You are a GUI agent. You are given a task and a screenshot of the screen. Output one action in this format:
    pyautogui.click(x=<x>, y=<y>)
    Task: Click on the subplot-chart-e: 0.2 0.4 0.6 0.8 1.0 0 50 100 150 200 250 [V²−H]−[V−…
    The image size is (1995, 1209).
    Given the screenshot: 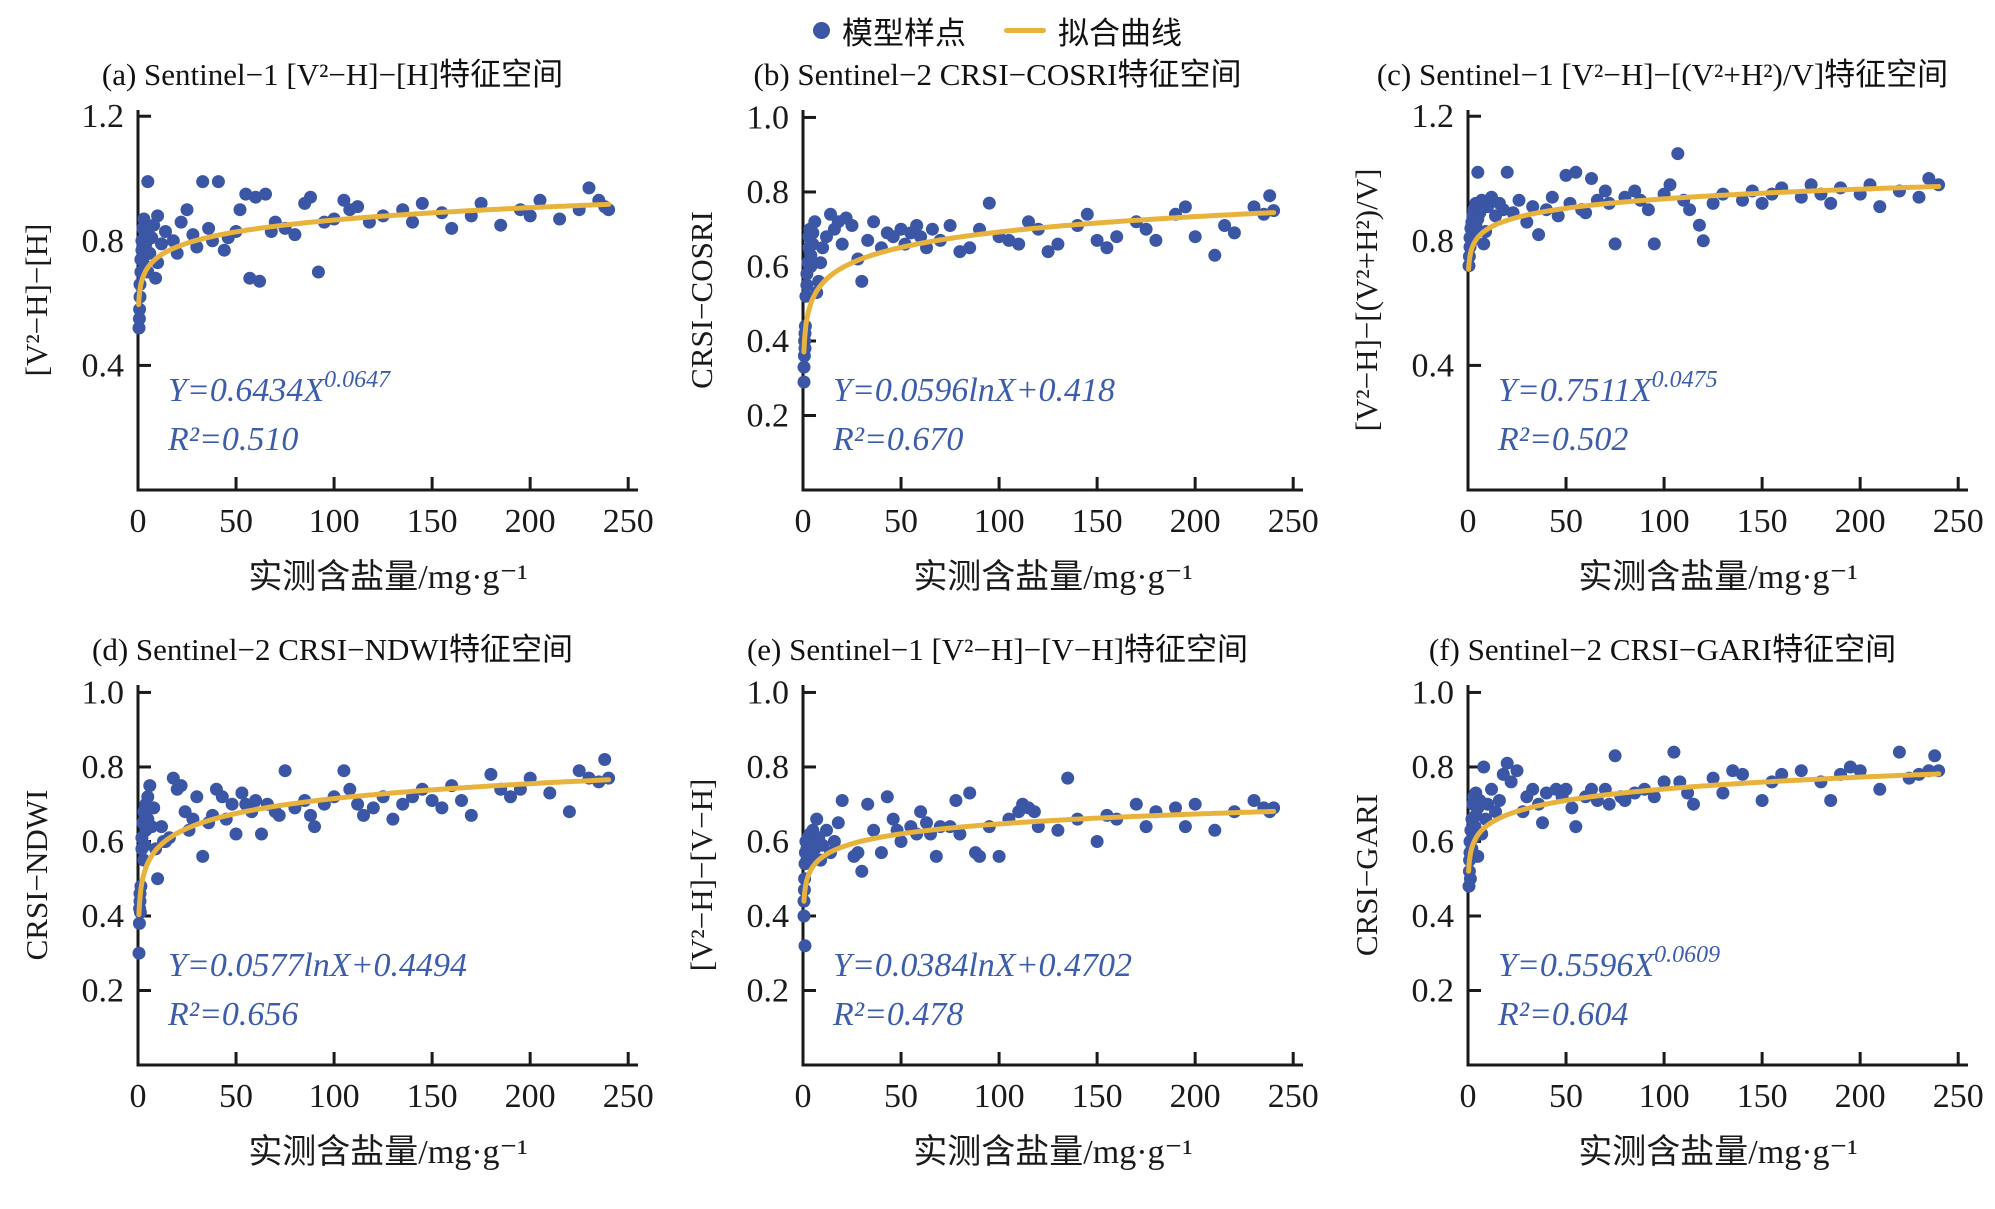 What is the action you would take?
    pyautogui.click(x=1001, y=922)
    